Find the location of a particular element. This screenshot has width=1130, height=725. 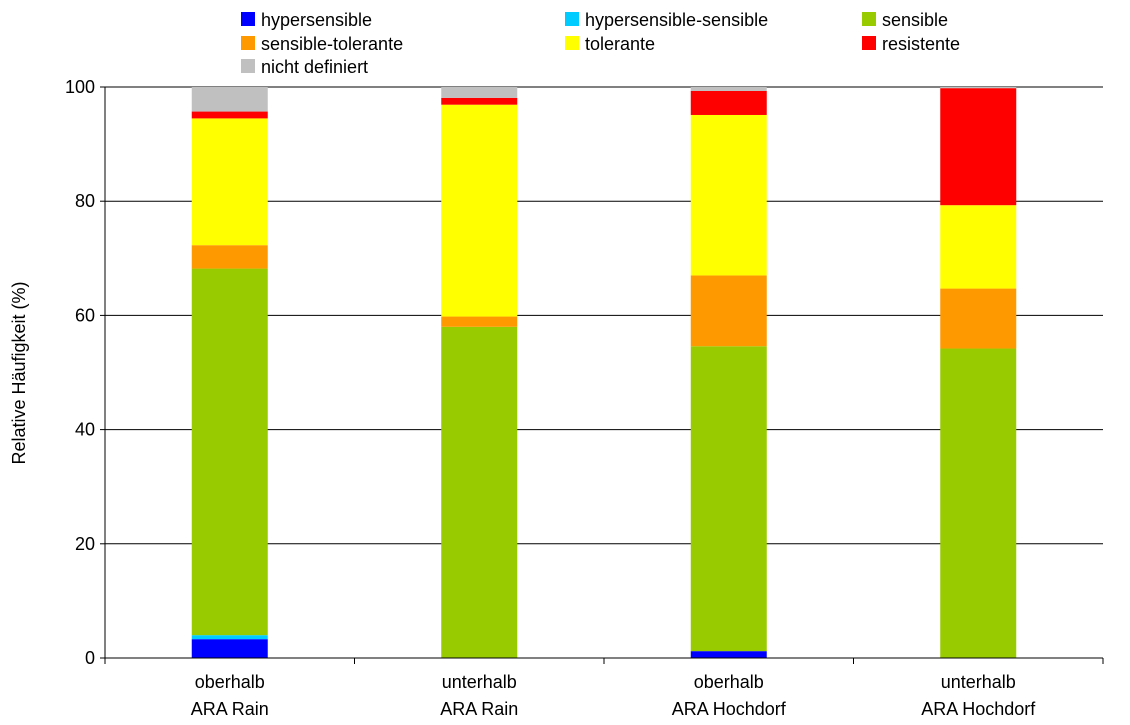

y-tick-labels: 0 20 40 60 80 100 is located at coordinates (80, 372).